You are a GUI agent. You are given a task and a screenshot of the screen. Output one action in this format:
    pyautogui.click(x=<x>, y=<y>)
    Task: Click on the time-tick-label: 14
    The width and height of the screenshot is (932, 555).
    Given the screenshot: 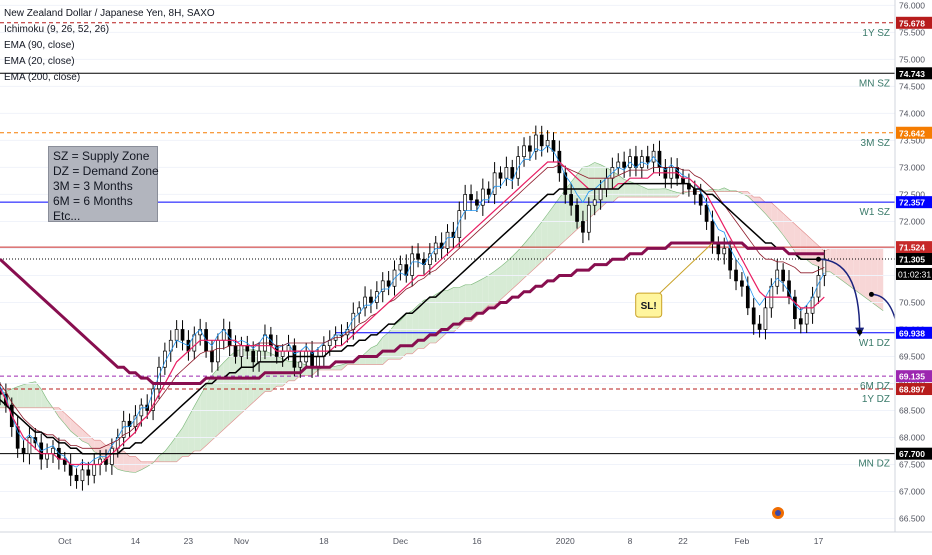 What is the action you would take?
    pyautogui.click(x=136, y=541)
    